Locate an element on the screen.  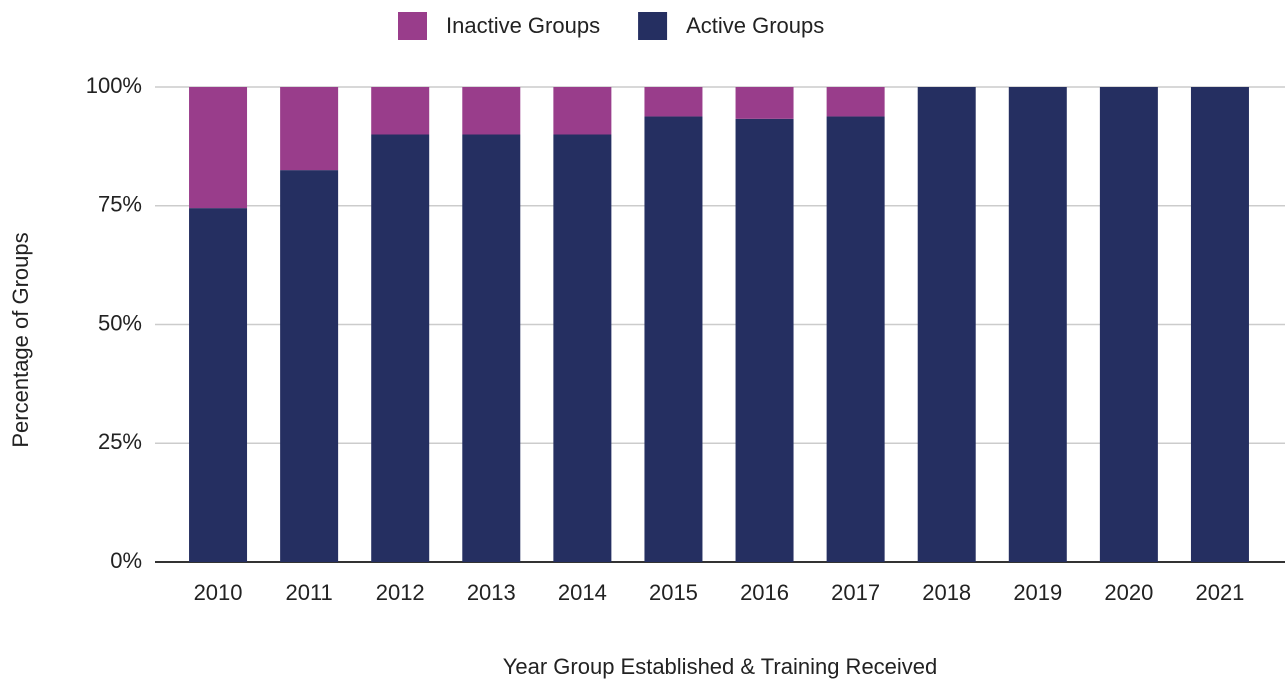
x-tick-label: 2012 is located at coordinates (400, 592).